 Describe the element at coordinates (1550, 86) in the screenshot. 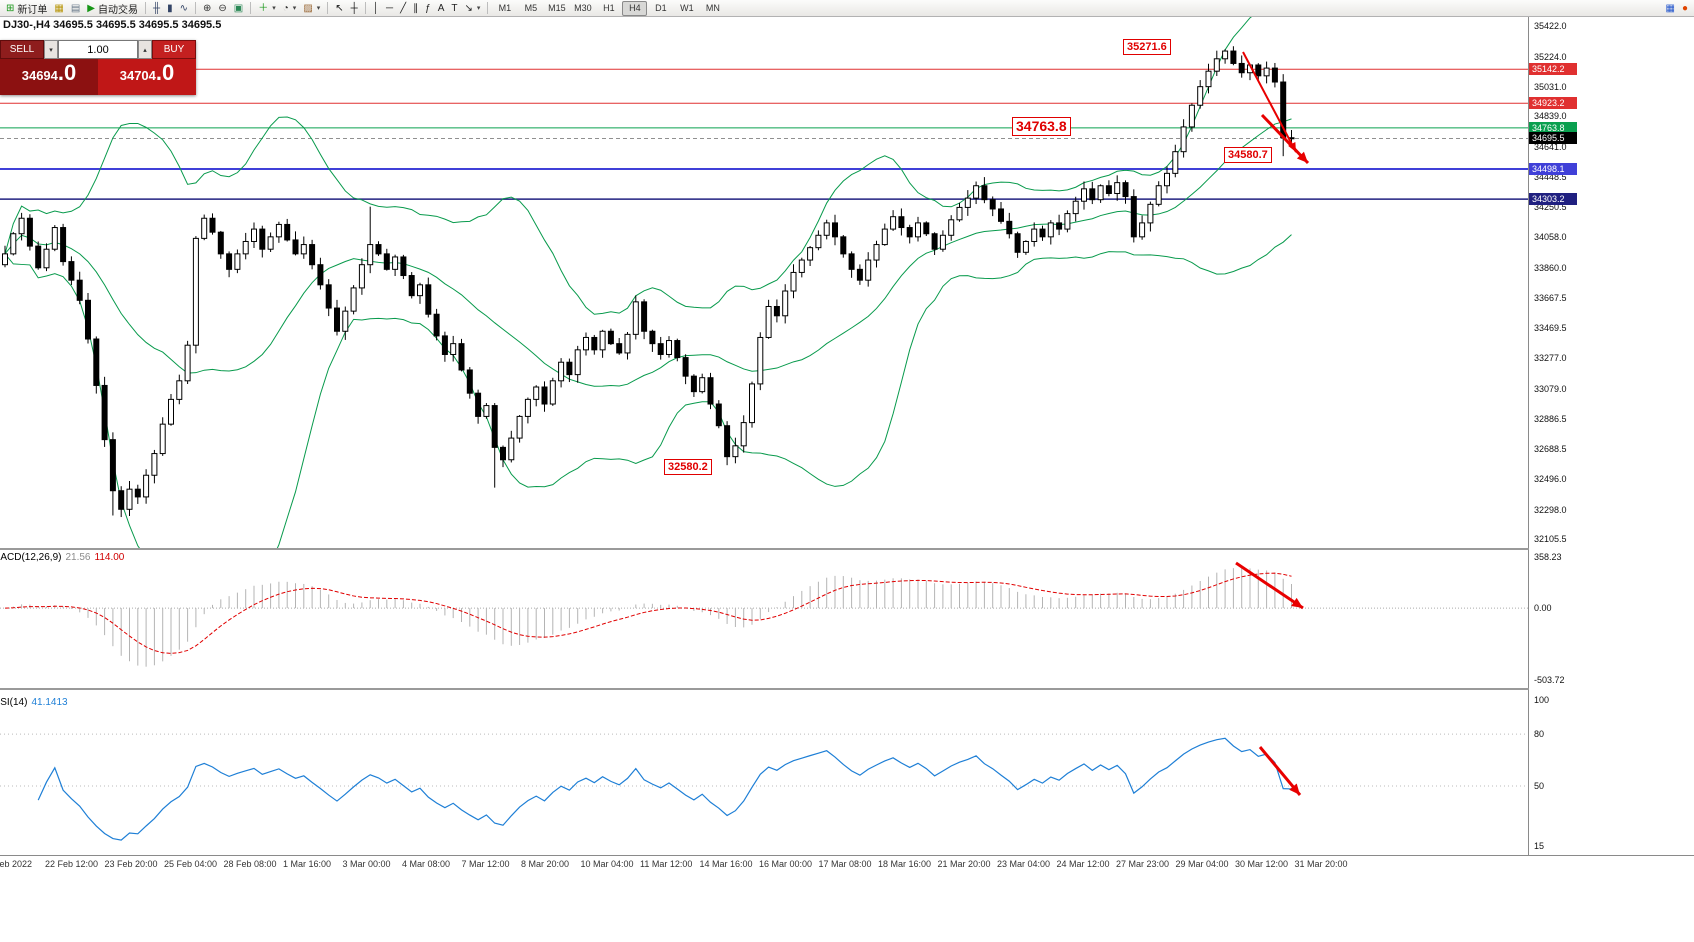

I see `price-axis-label: 35031.0` at that location.